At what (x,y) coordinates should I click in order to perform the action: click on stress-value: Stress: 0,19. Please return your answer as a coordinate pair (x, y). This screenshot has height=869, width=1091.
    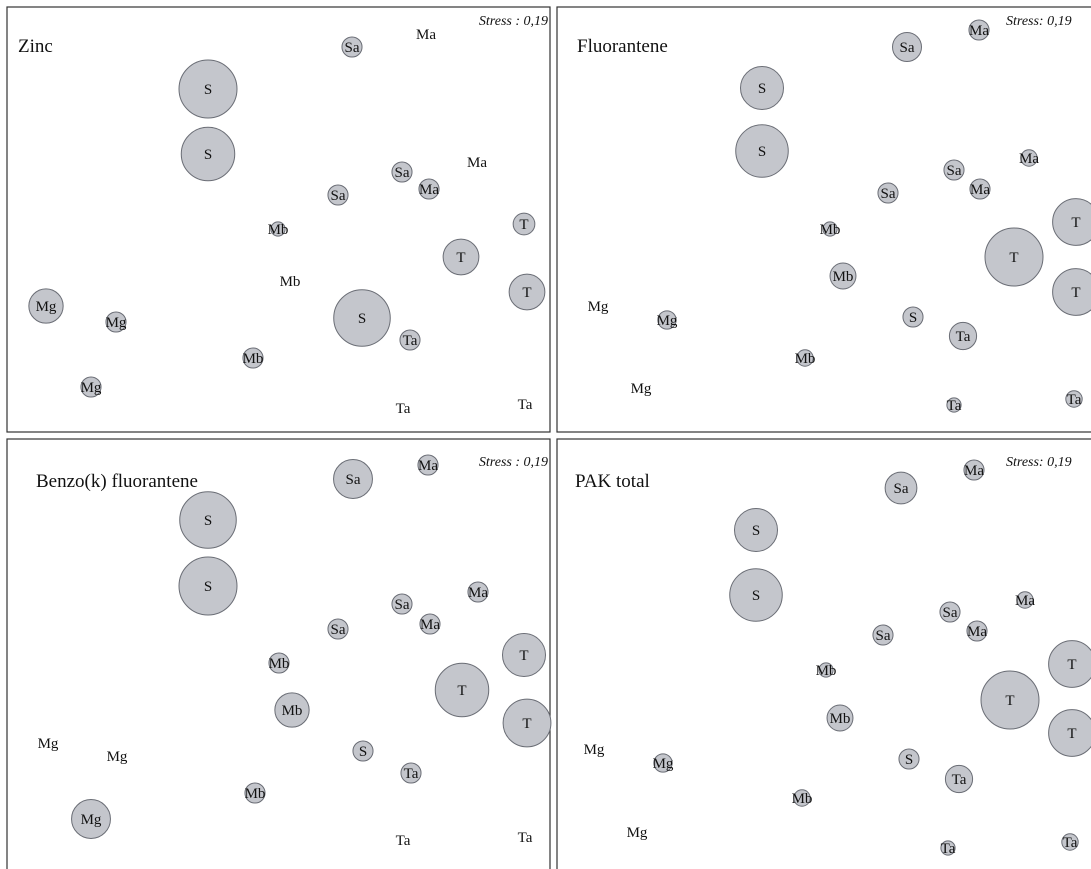
    Looking at the image, I should click on (1039, 462).